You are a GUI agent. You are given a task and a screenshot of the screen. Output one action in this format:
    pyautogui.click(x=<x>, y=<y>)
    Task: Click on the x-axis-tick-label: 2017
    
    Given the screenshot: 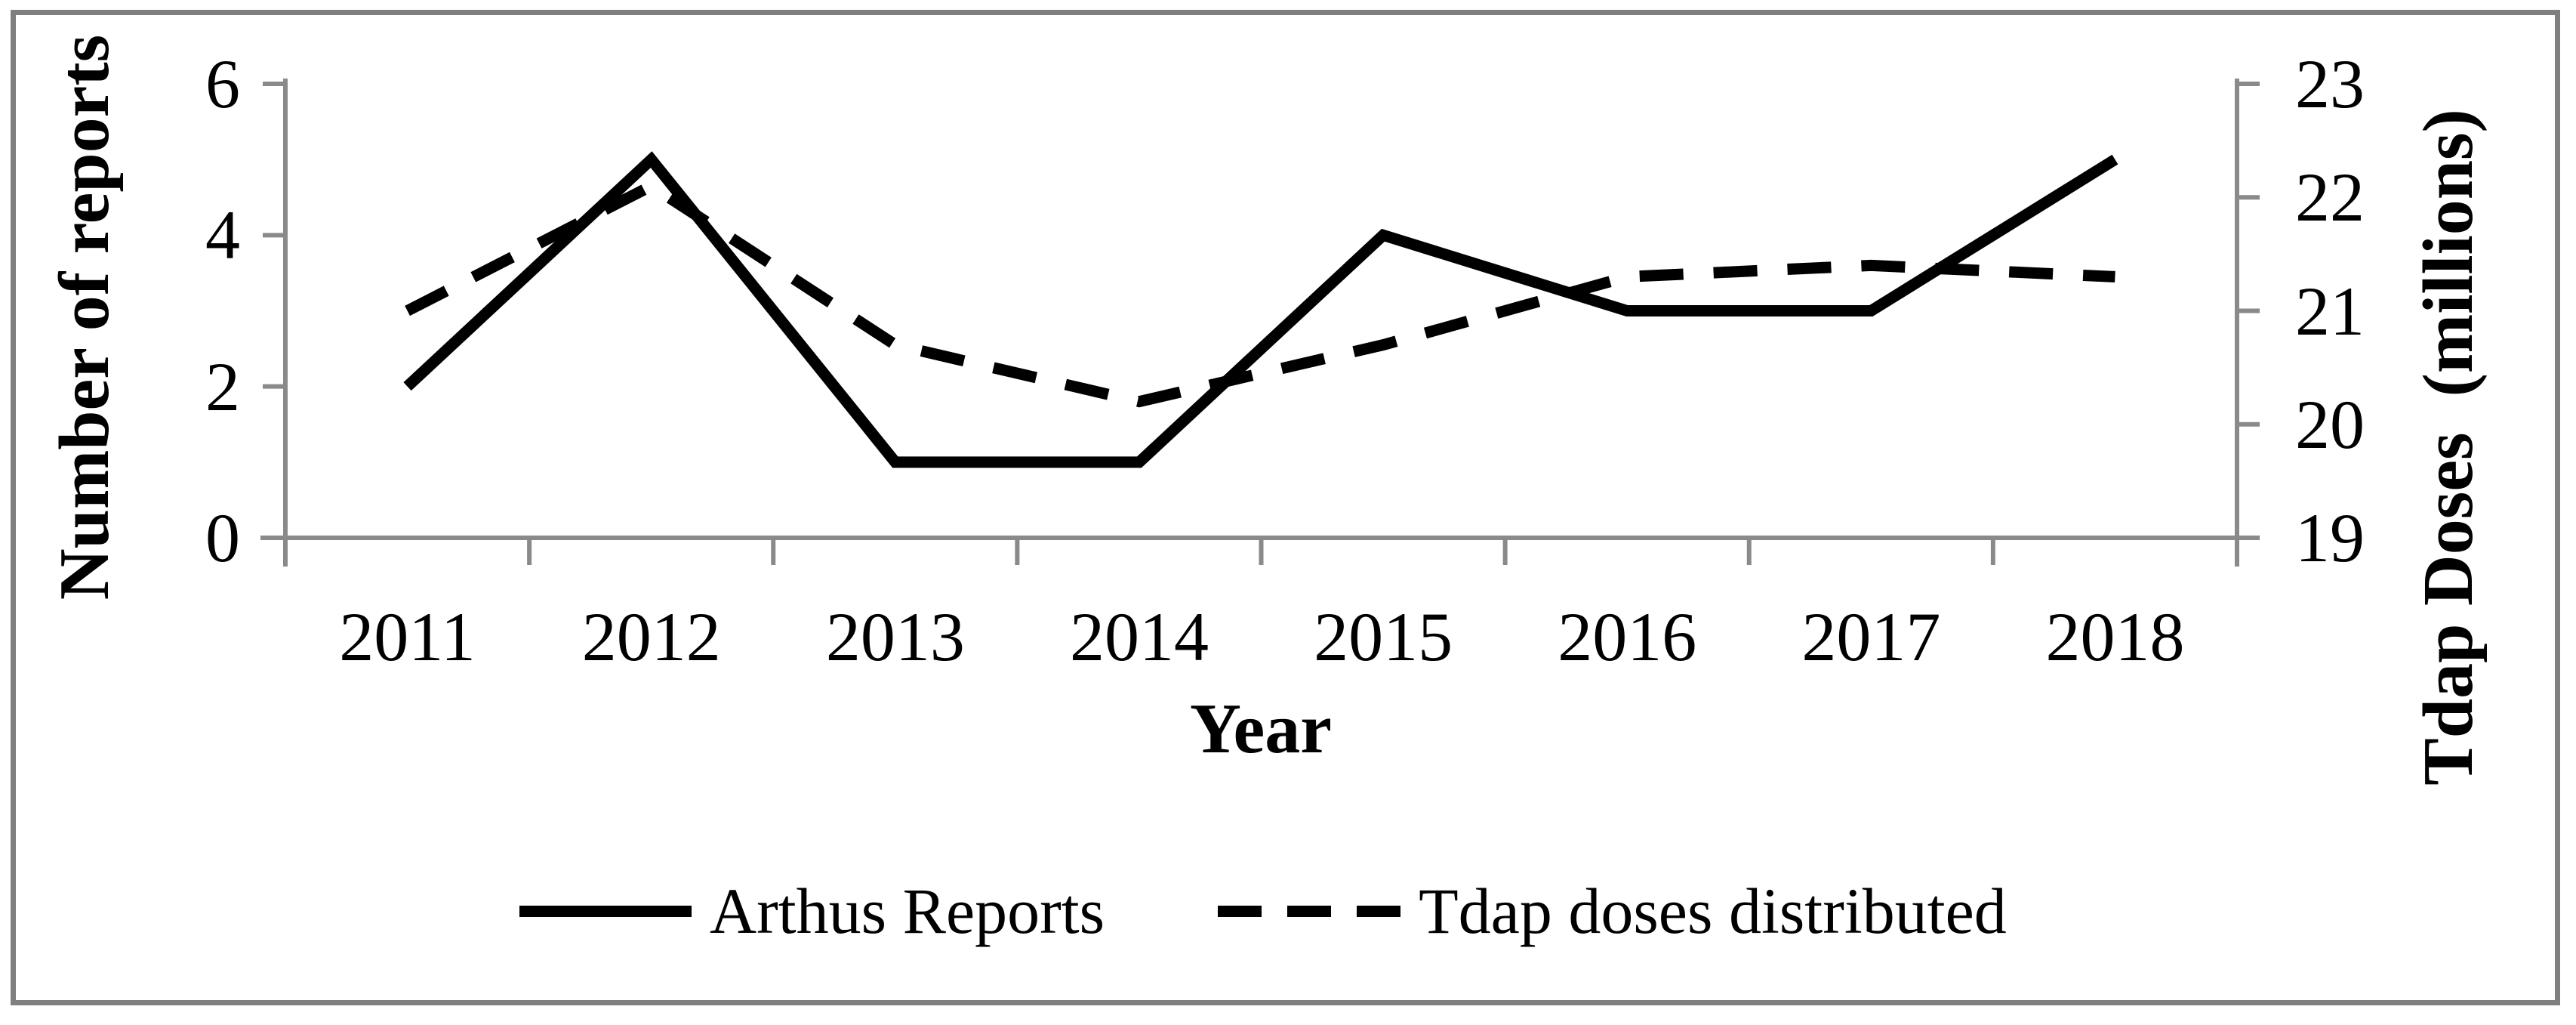 What is the action you would take?
    pyautogui.click(x=1871, y=636)
    